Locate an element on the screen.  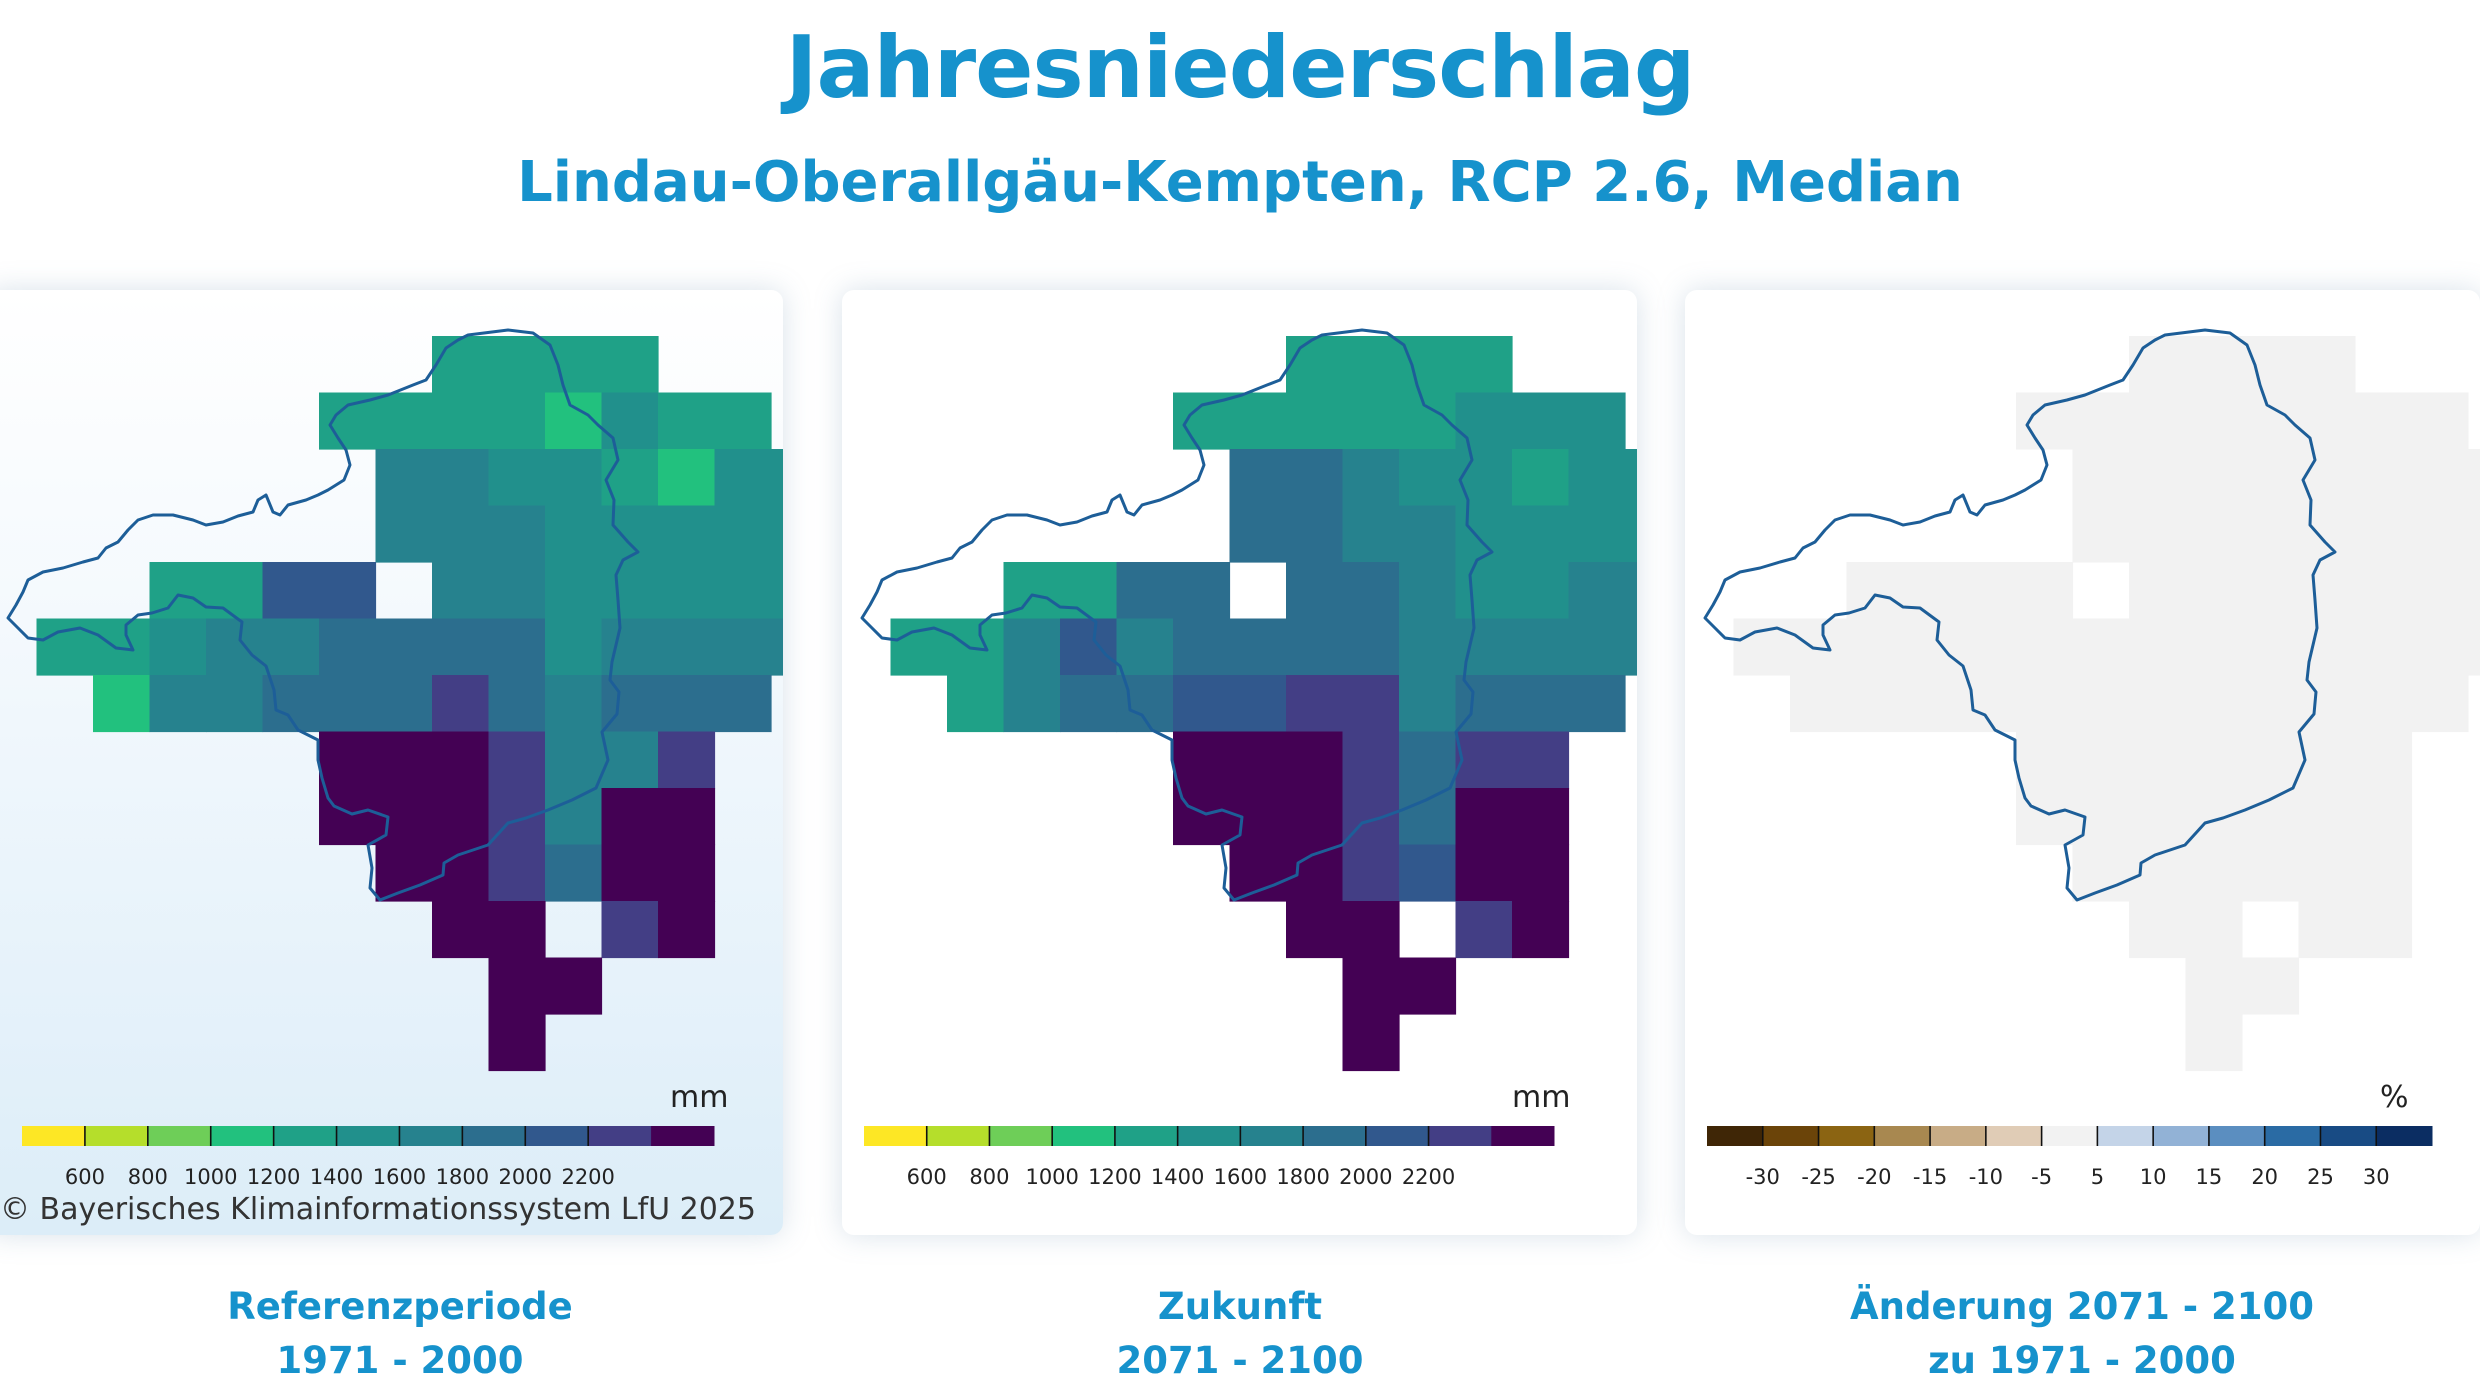
colorbar-tick-label: 1000 is located at coordinates (210, 1177).